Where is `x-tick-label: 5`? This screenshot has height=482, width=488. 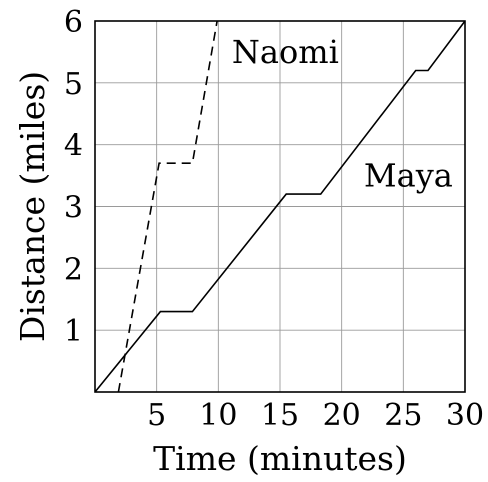 x-tick-label: 5 is located at coordinates (156, 415).